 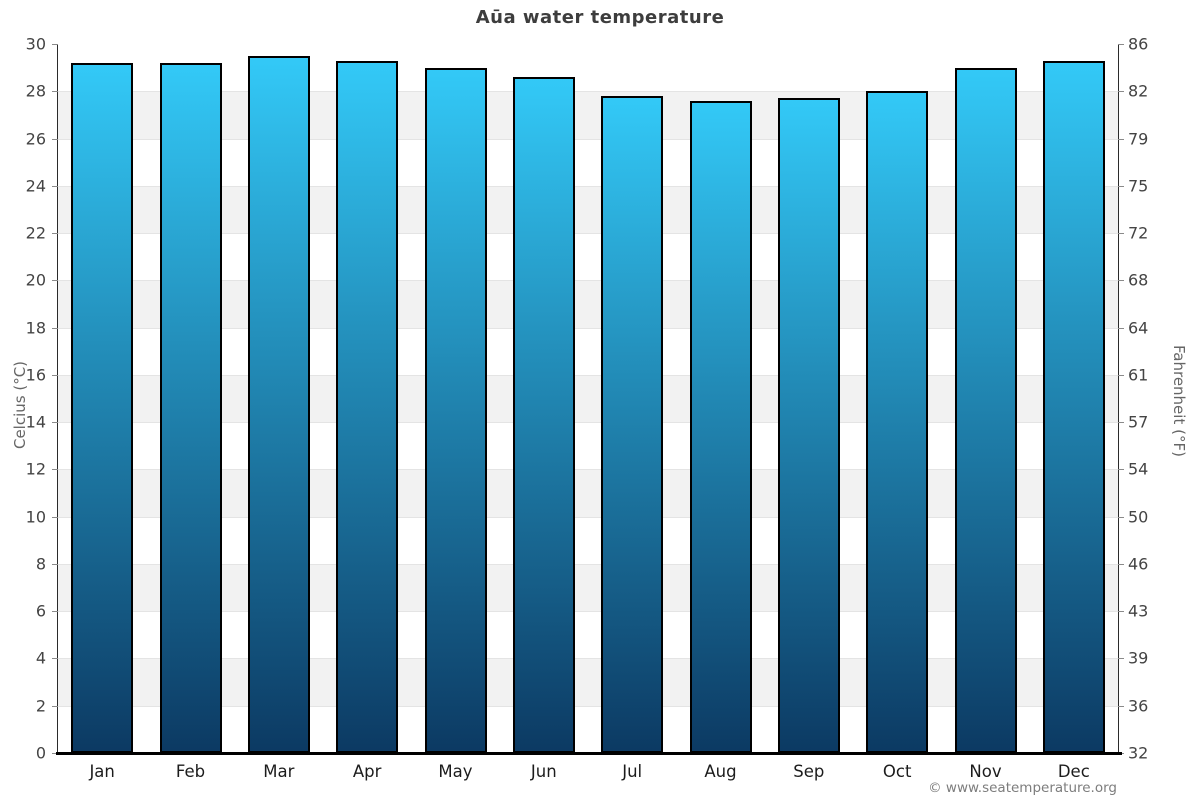 What do you see at coordinates (35, 139) in the screenshot?
I see `tick-label-celsius-26: 26` at bounding box center [35, 139].